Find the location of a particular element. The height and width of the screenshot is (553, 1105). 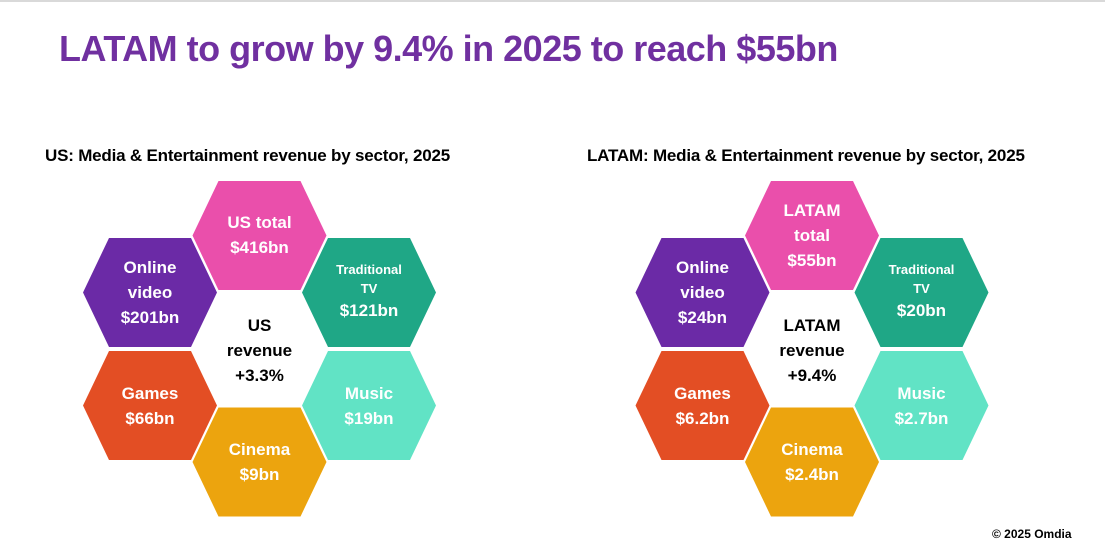

latam-games-value: $6.2bn is located at coordinates (702, 418).